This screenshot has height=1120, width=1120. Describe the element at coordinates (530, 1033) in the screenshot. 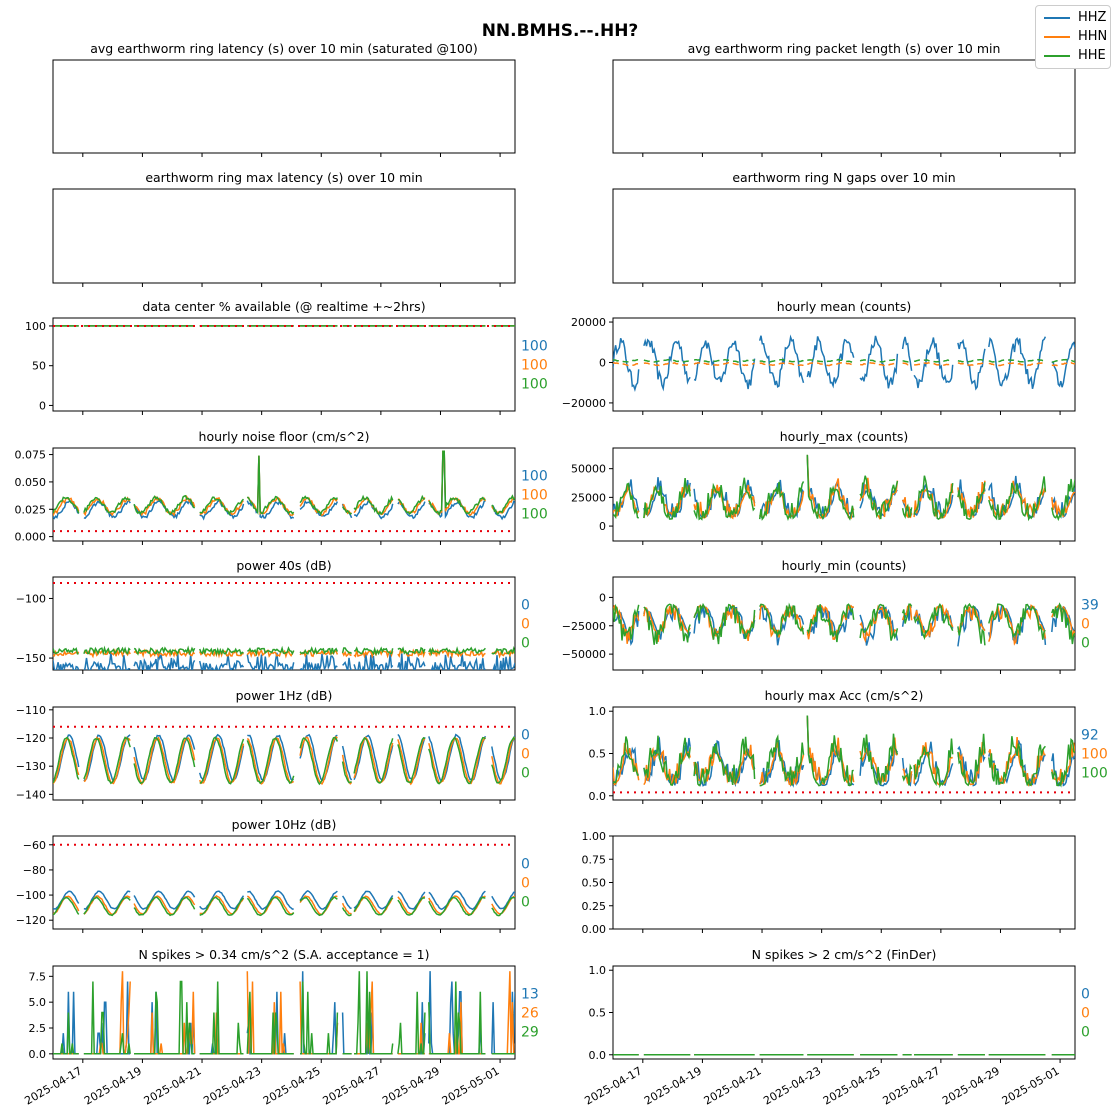

I see `annotation-hhe: 29` at that location.